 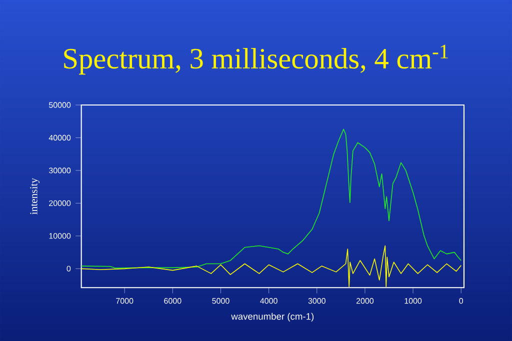 What do you see at coordinates (413, 301) in the screenshot?
I see `x-tick-label: 1000` at bounding box center [413, 301].